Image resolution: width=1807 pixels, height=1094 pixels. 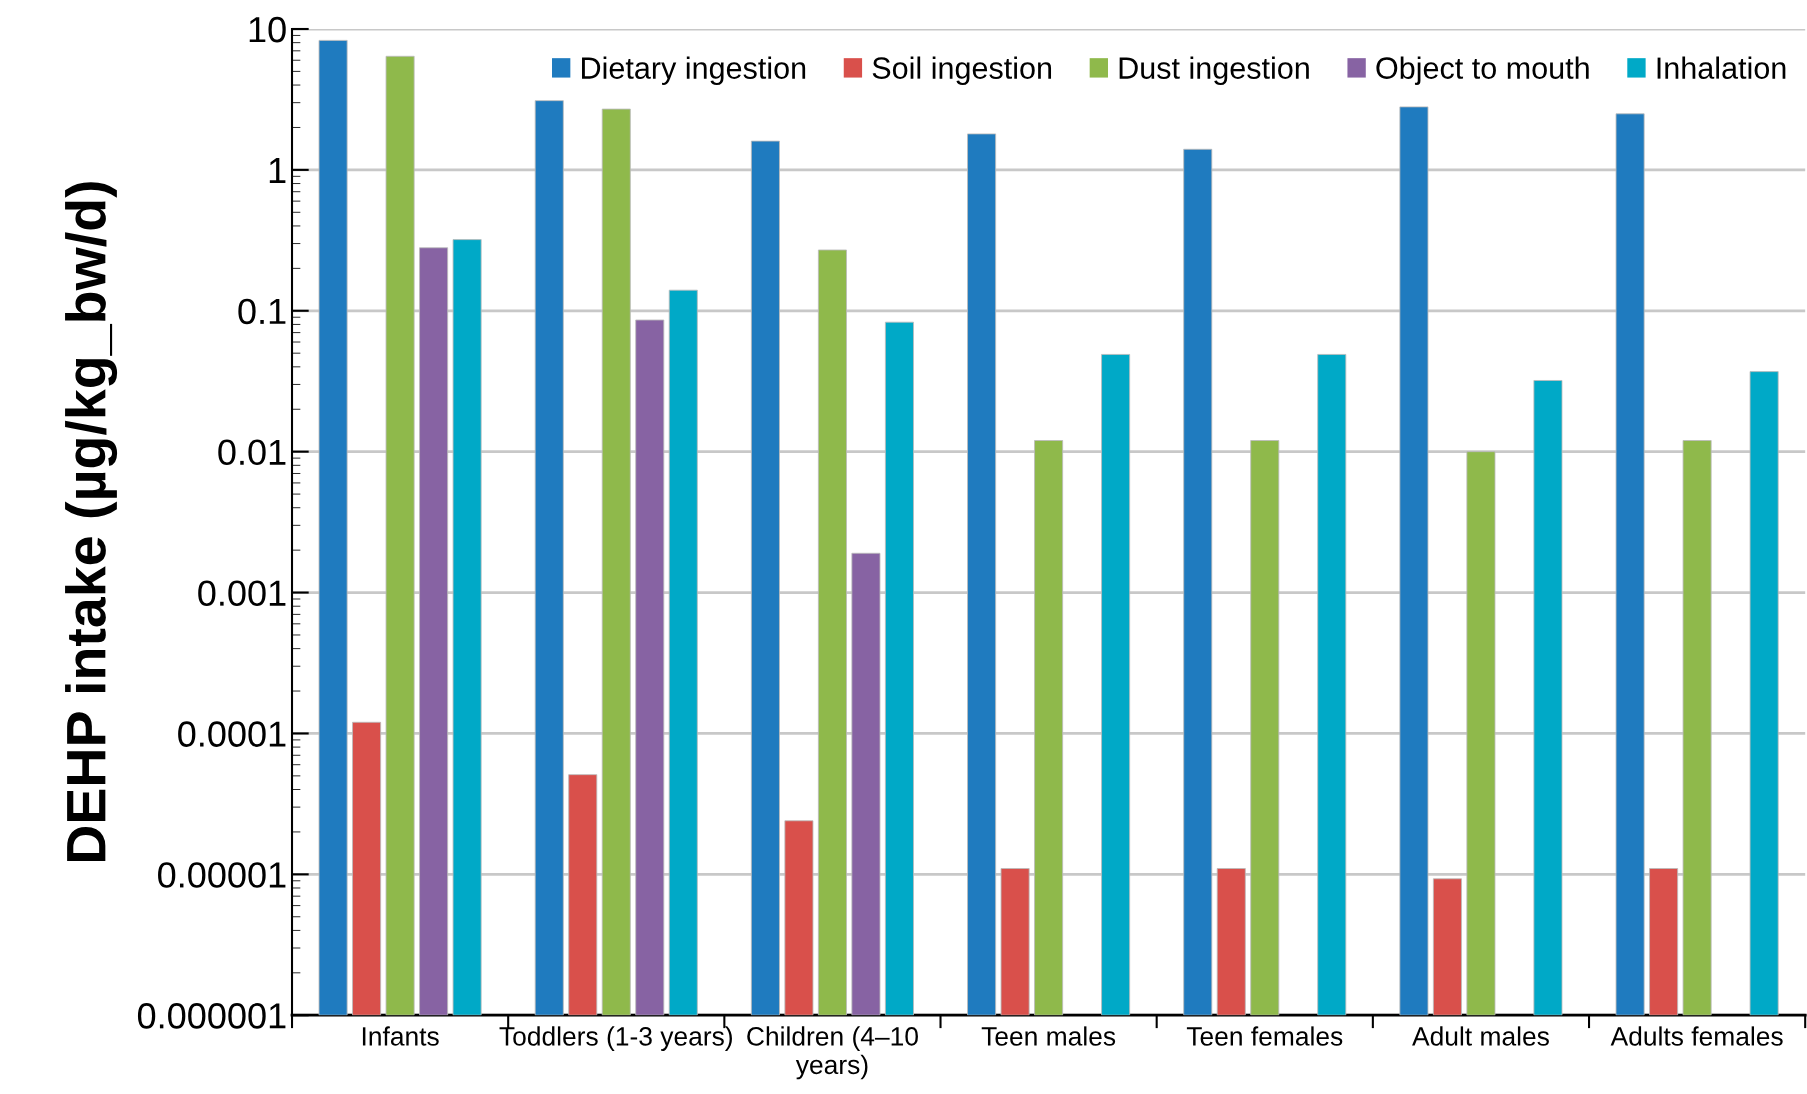 What do you see at coordinates (262, 311) in the screenshot?
I see `y-tick-label: 0.1` at bounding box center [262, 311].